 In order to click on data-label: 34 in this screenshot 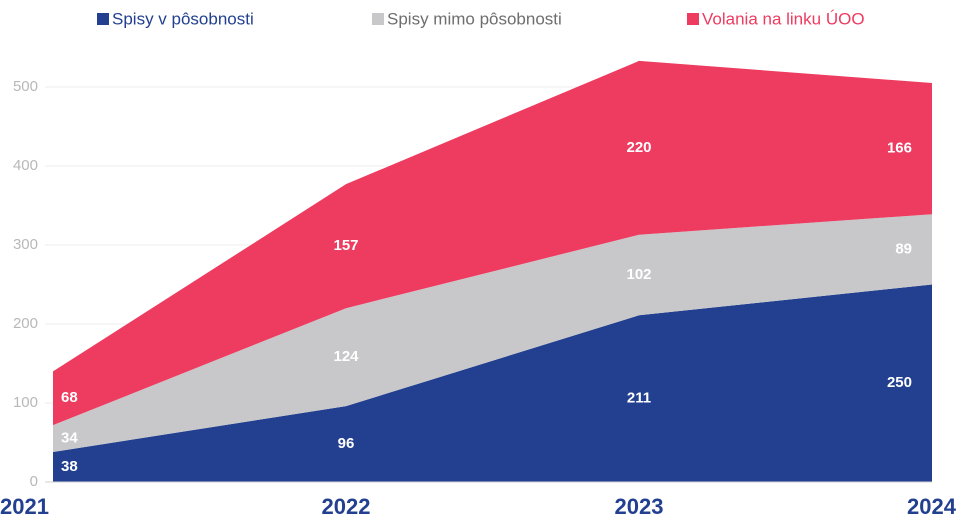, I will do `click(69, 438)`.